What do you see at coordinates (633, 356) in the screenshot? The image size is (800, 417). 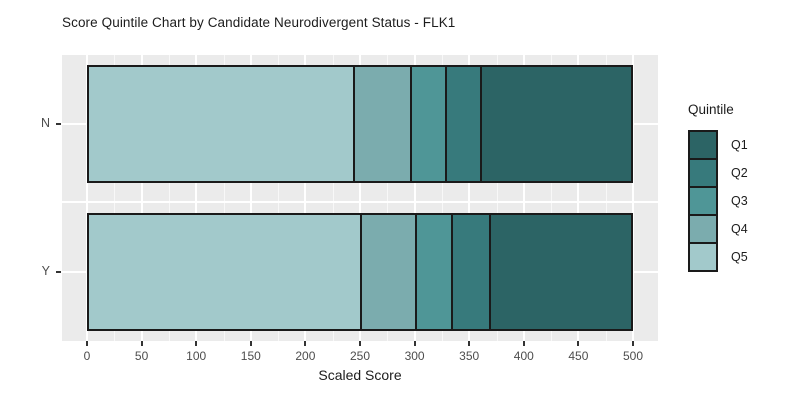 I see `x-tick-label: 500` at bounding box center [633, 356].